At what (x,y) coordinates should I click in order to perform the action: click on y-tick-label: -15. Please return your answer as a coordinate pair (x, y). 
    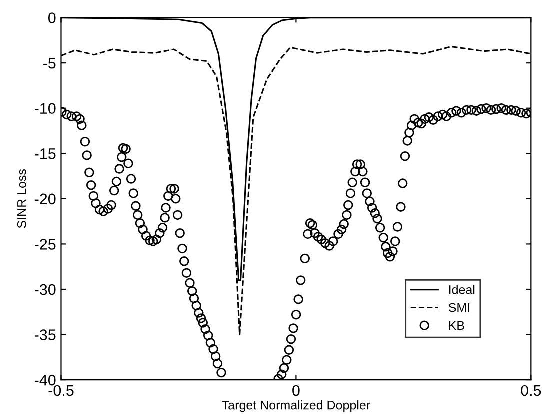
    Looking at the image, I should click on (45, 154).